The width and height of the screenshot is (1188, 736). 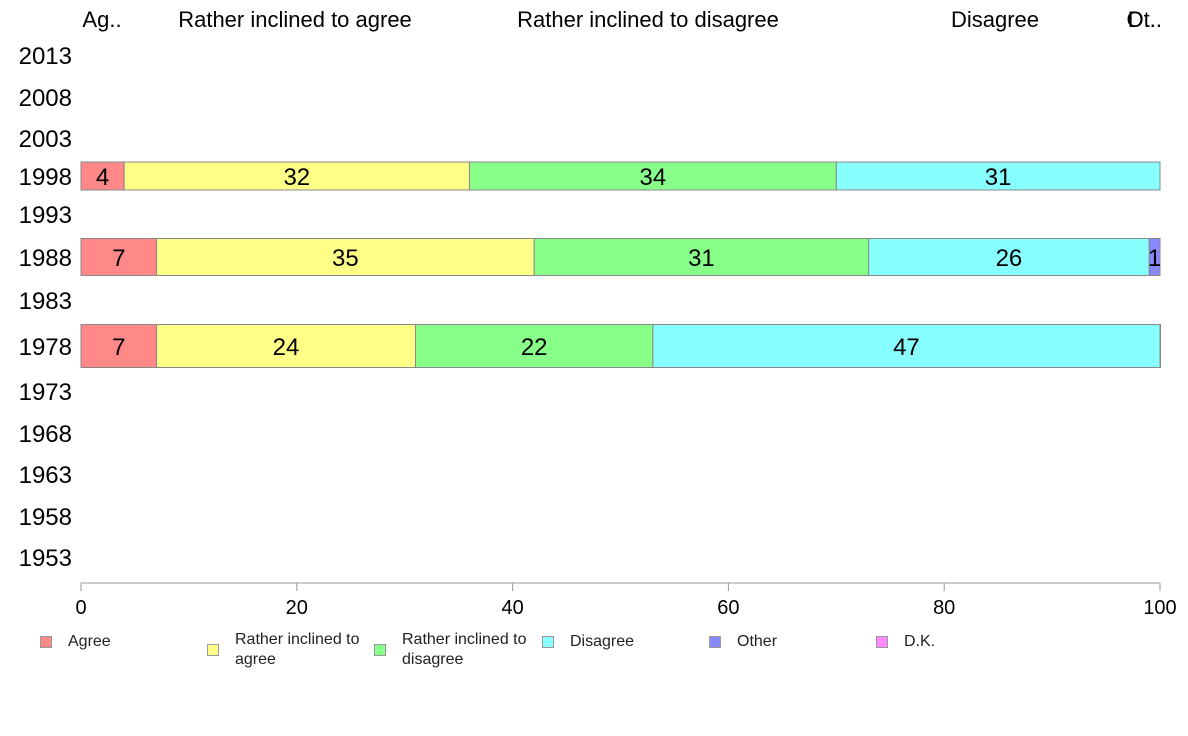 I want to click on data-label-1988-agree: 7, so click(x=118, y=258).